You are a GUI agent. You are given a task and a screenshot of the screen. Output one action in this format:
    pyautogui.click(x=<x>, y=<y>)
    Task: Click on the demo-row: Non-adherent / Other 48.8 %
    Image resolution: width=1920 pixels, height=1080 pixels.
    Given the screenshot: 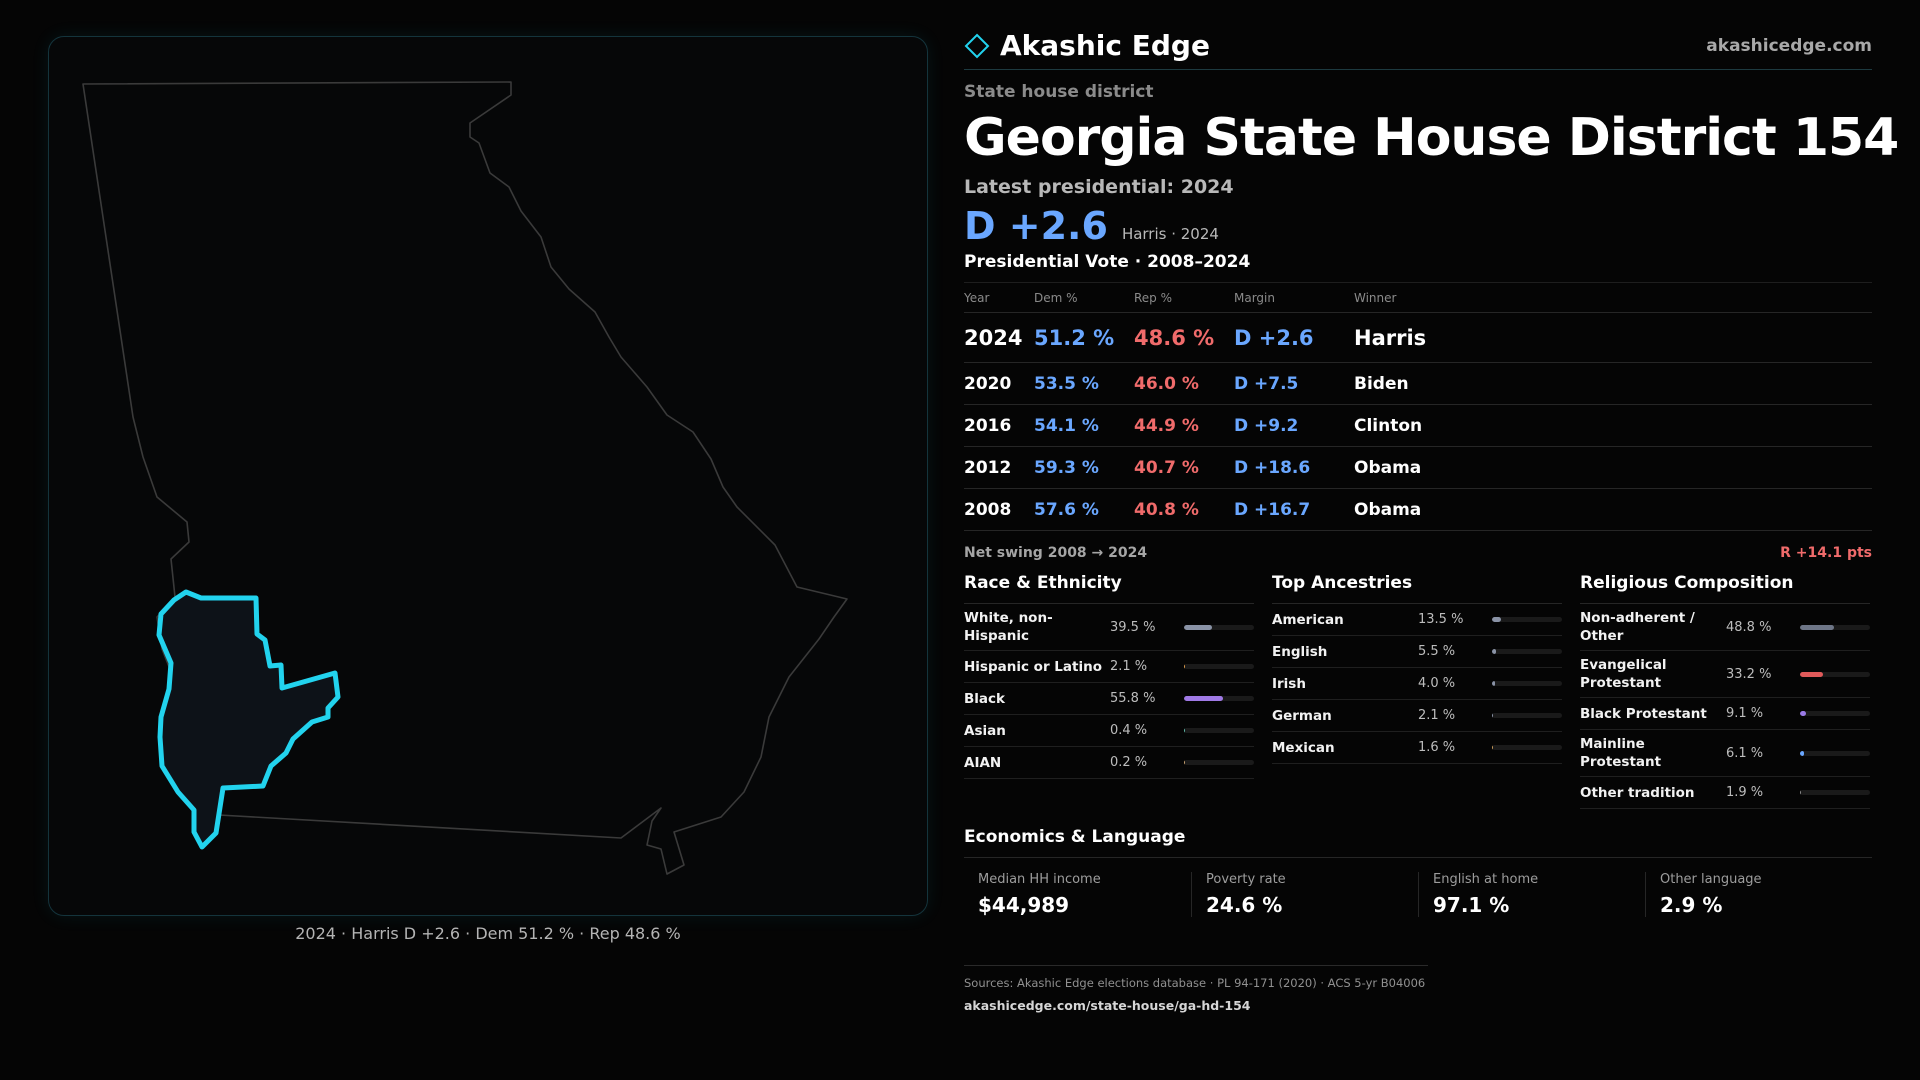 What is the action you would take?
    pyautogui.click(x=1725, y=627)
    